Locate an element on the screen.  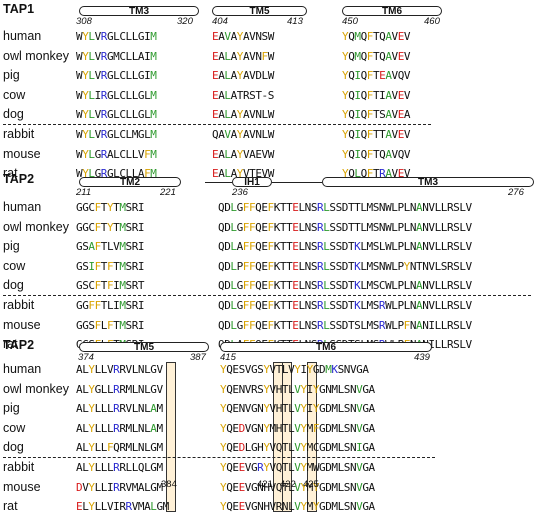
p1-tm3-start: 308 is located at coordinates (84, 21).